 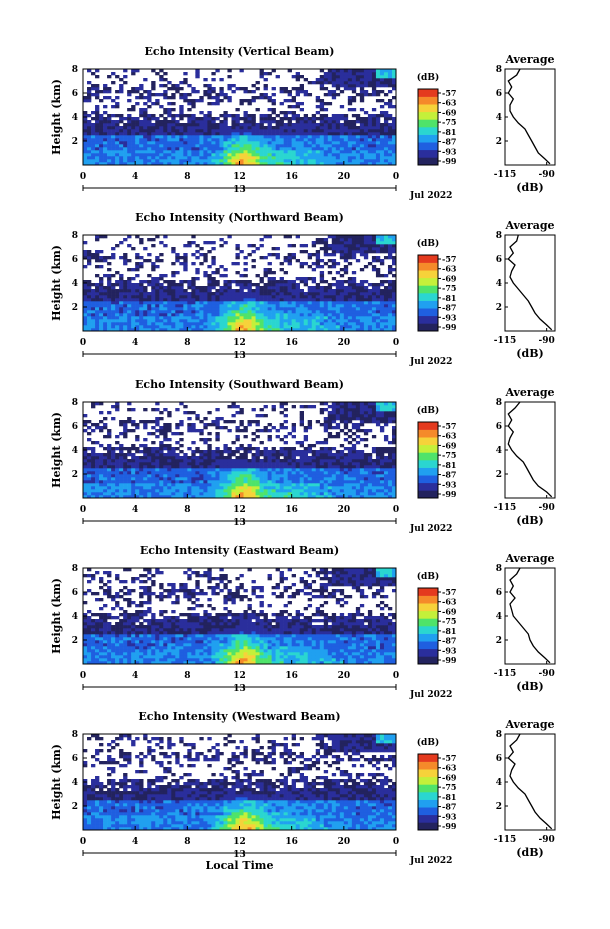 I want to click on x-tick-label: 12, so click(x=239, y=343).